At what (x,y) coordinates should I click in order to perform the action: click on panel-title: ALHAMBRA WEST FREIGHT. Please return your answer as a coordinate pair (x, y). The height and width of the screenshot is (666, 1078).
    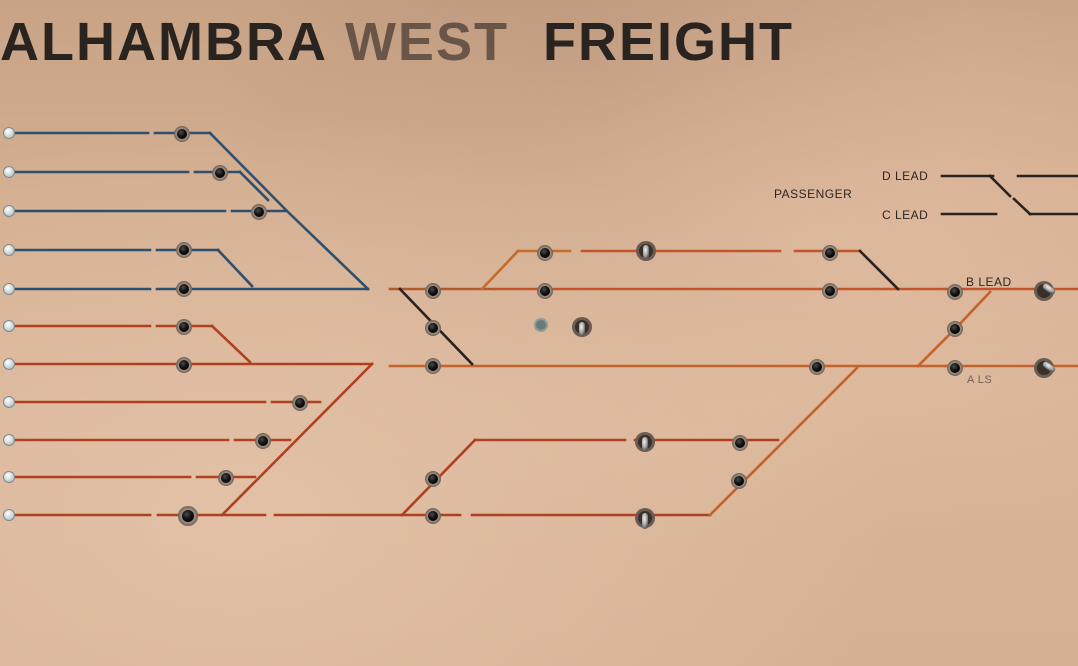
    Looking at the image, I should click on (397, 42).